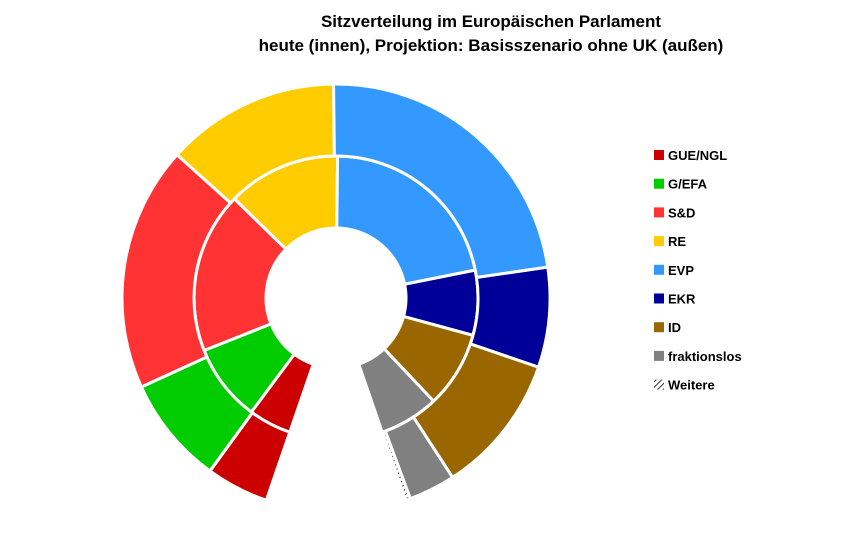 This screenshot has width=844, height=549. What do you see at coordinates (659, 269) in the screenshot?
I see `legend-swatch-evp` at bounding box center [659, 269].